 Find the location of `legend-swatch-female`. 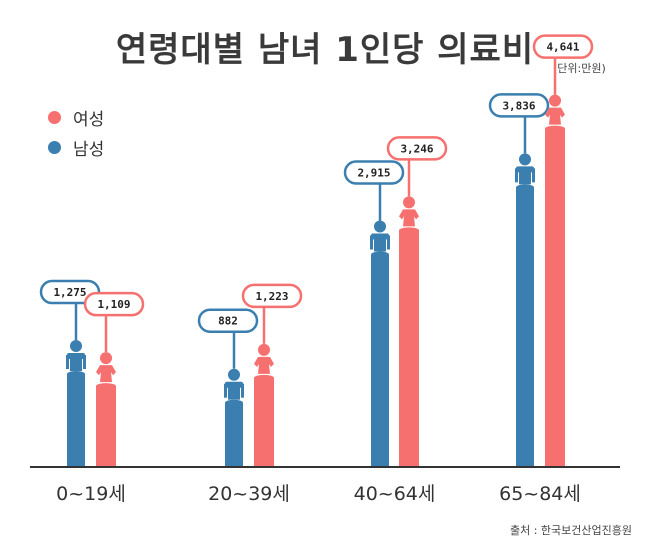

legend-swatch-female is located at coordinates (54, 117).